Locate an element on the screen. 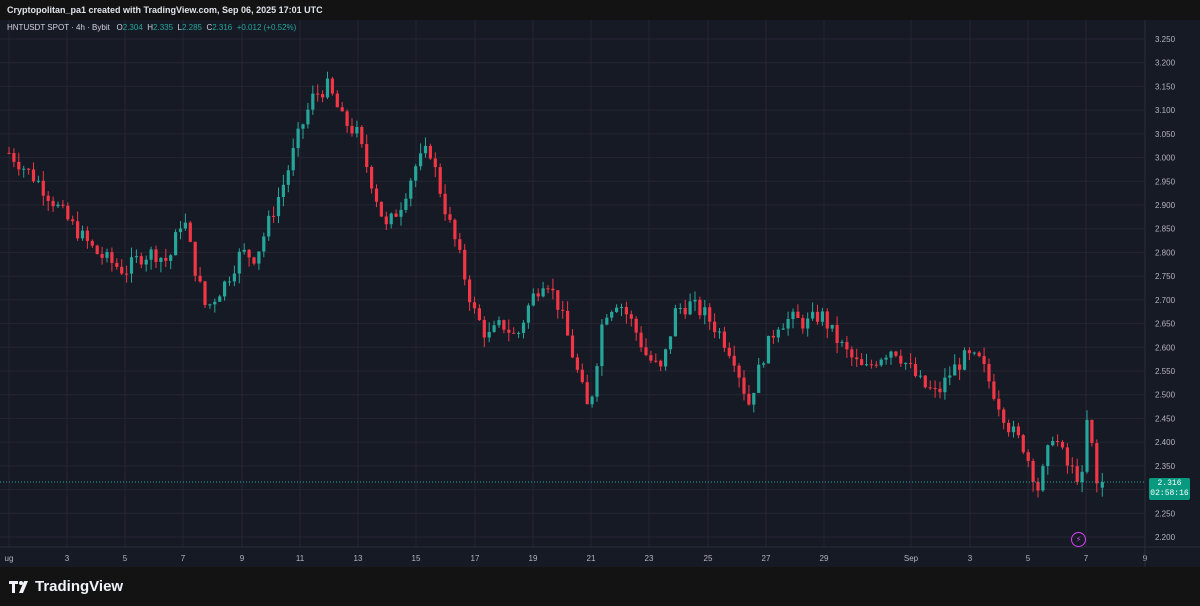 The image size is (1200, 606). x-tick-label: ug is located at coordinates (9, 558).